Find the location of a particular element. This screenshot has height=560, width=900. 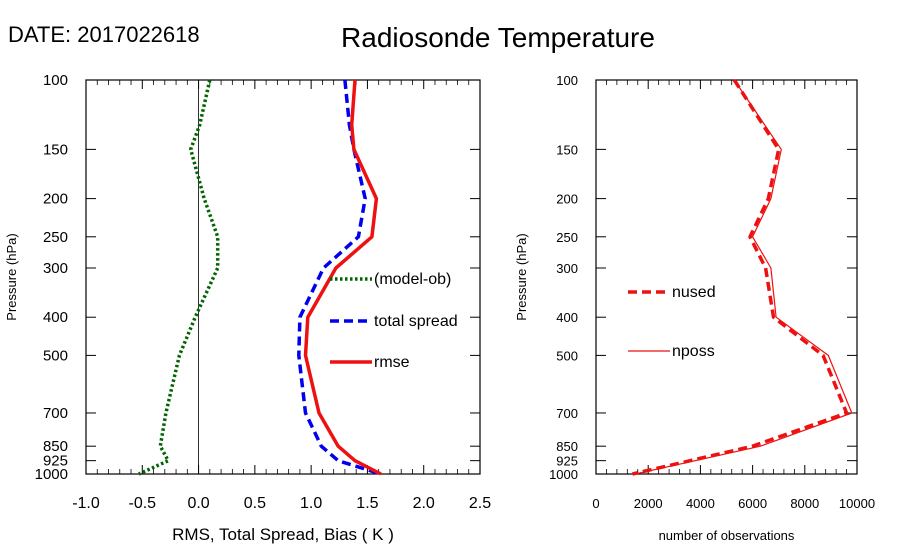

x-tick-label: 4000 is located at coordinates (700, 503).